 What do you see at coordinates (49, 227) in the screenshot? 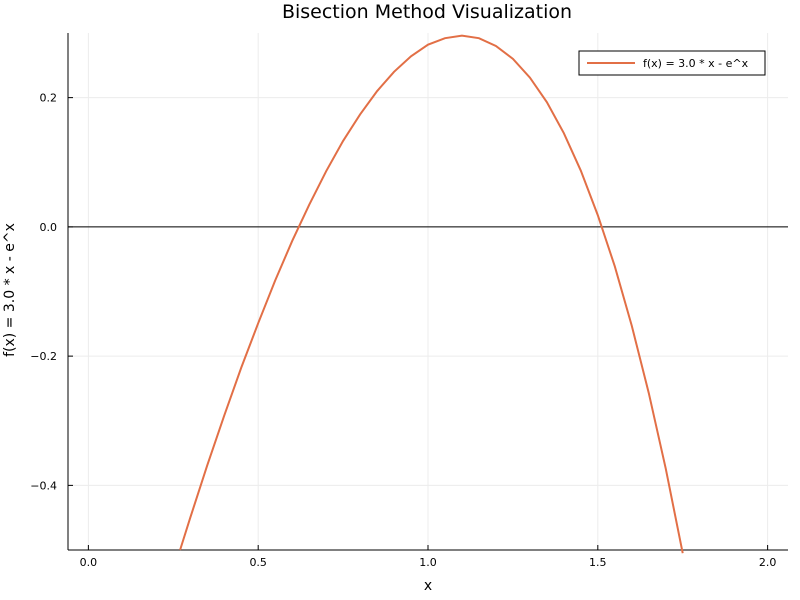
I see `y-tick-label: 0.0` at bounding box center [49, 227].